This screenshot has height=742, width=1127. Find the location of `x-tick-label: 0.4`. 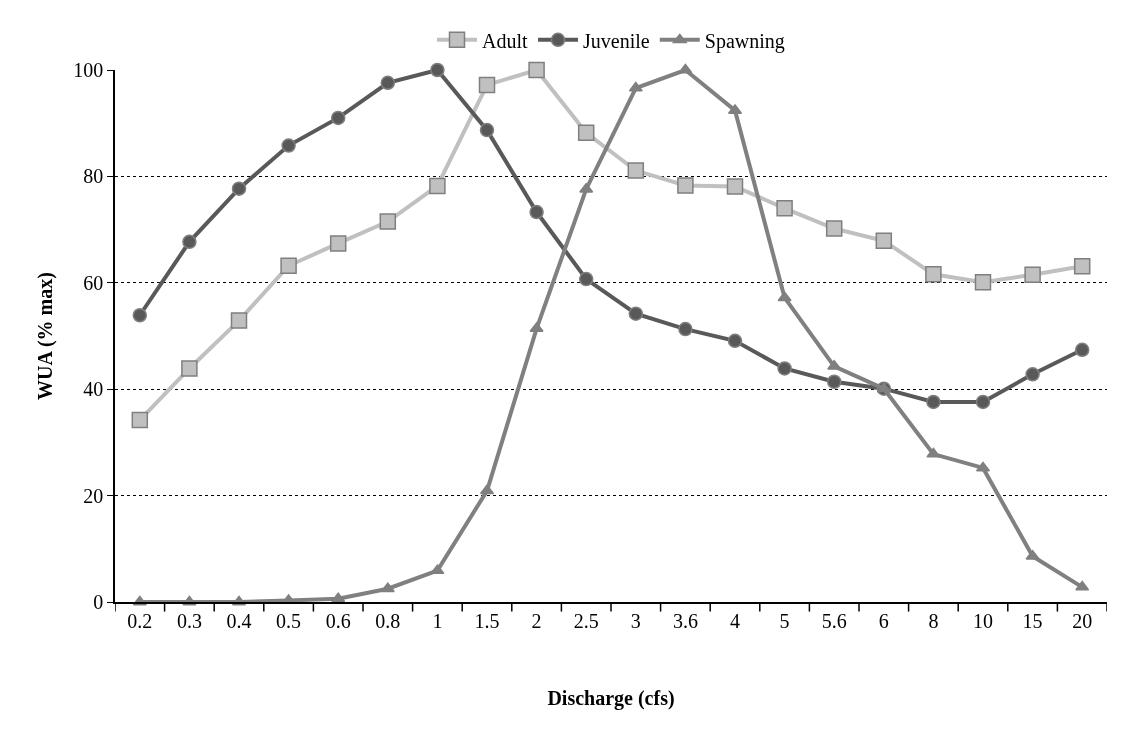

x-tick-label: 0.4 is located at coordinates (239, 620).